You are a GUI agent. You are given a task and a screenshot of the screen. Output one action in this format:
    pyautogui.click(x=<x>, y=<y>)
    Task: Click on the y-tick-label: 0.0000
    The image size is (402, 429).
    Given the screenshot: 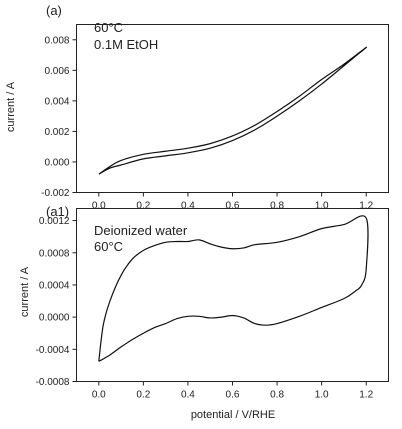 What is the action you would take?
    pyautogui.click(x=54, y=318)
    